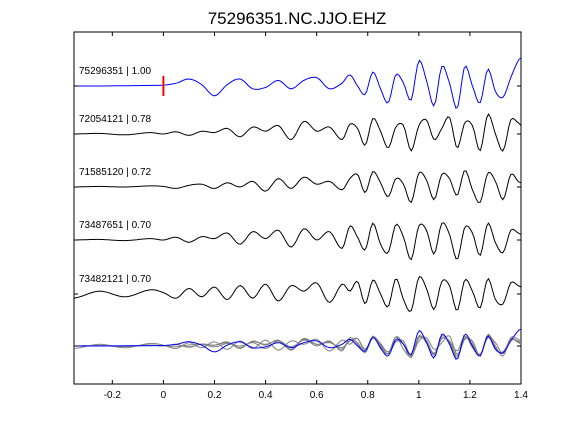 The width and height of the screenshot is (576, 432). What do you see at coordinates (164, 395) in the screenshot?
I see `x-tick-label-1: 0` at bounding box center [164, 395].